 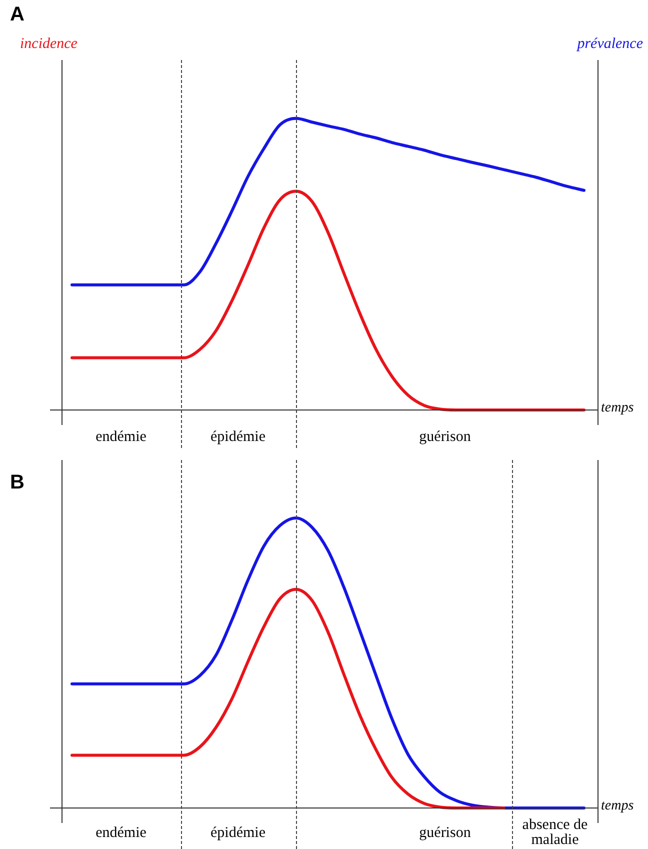 I want to click on text: prévalence, so click(x=610, y=44).